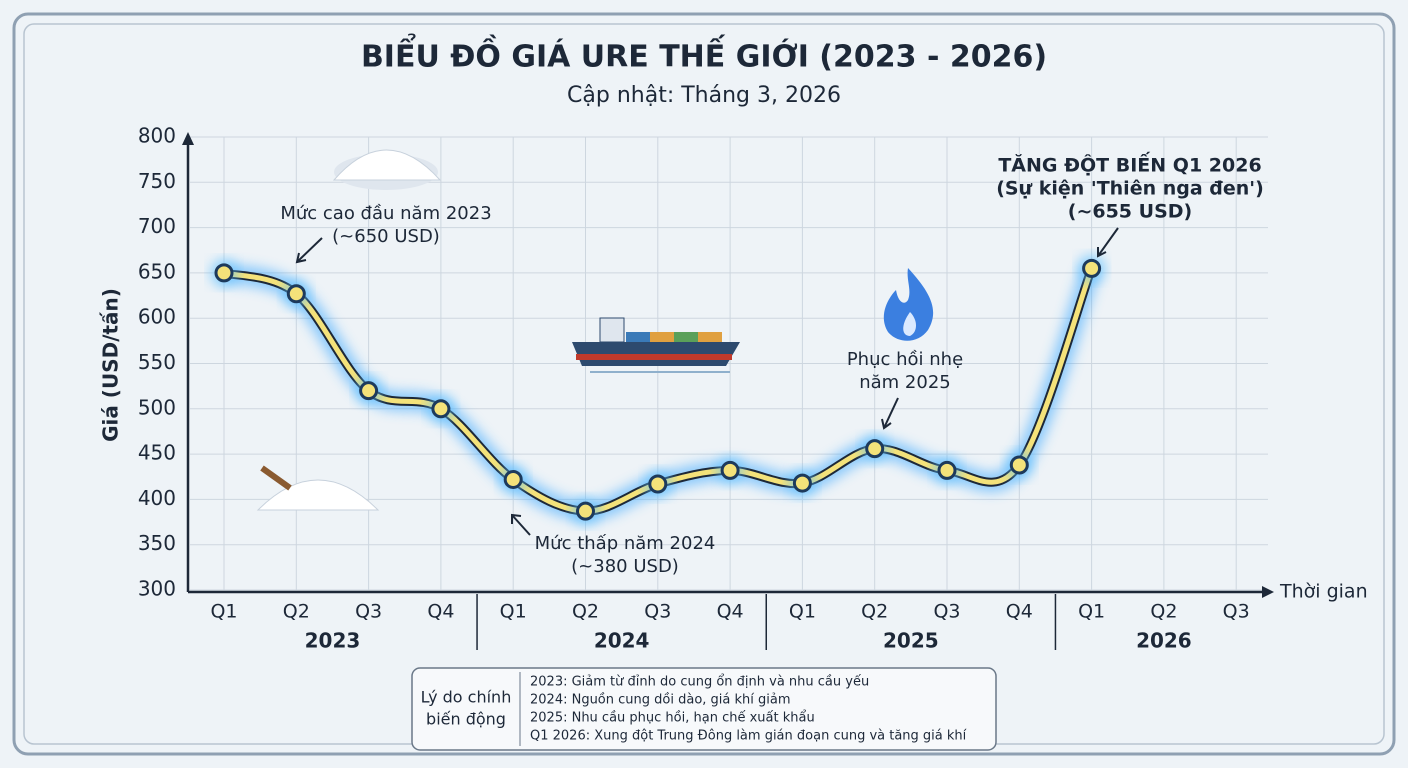  Describe the element at coordinates (1129, 164) in the screenshot. I see `annotation: TĂNG ĐỘT BIẾN Q1 2026` at that location.